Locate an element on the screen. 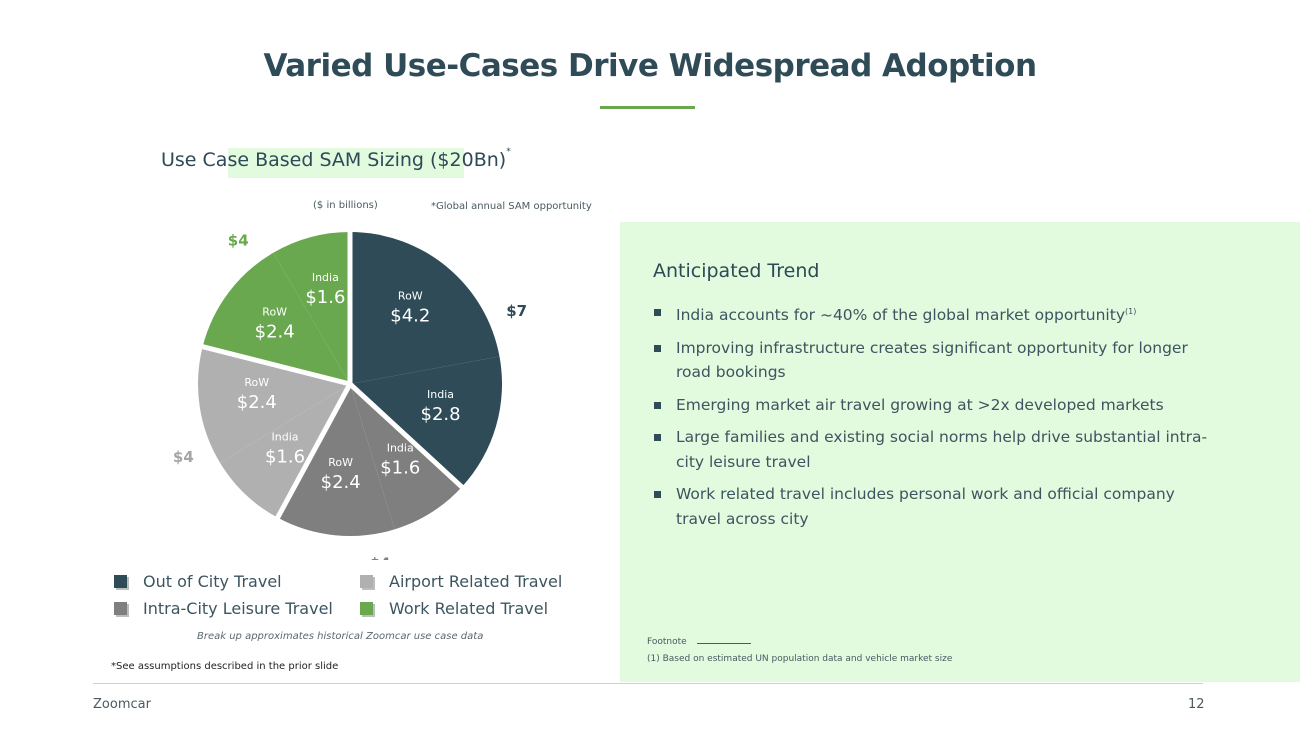 The image size is (1300, 731). slice-value-label: $2.8 is located at coordinates (441, 414).